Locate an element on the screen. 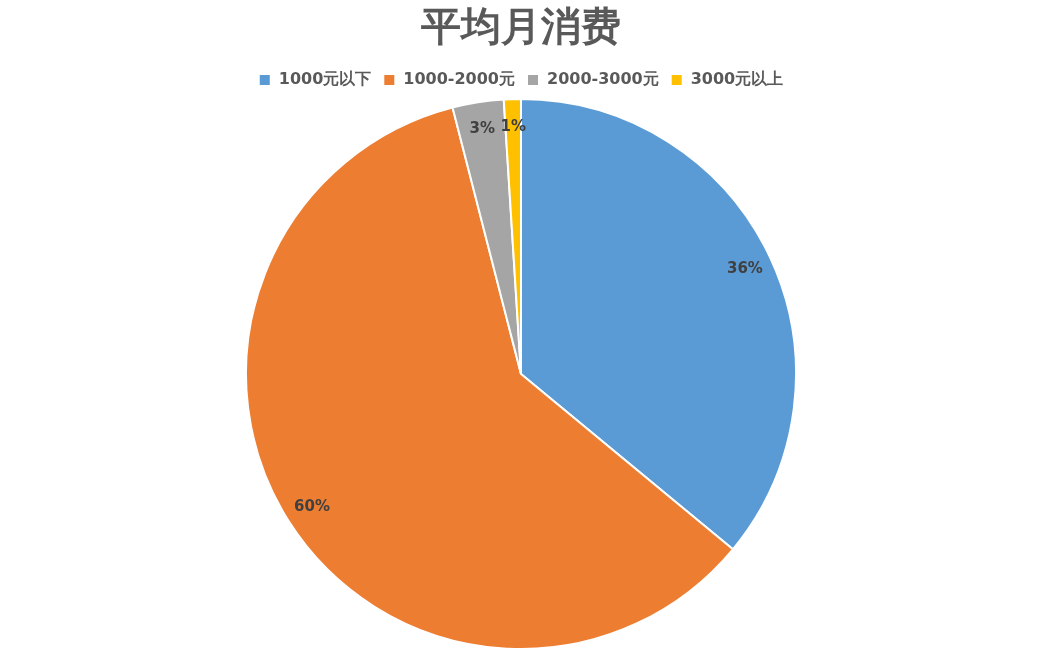  legend-label: 2000-3000元 is located at coordinates (603, 79).